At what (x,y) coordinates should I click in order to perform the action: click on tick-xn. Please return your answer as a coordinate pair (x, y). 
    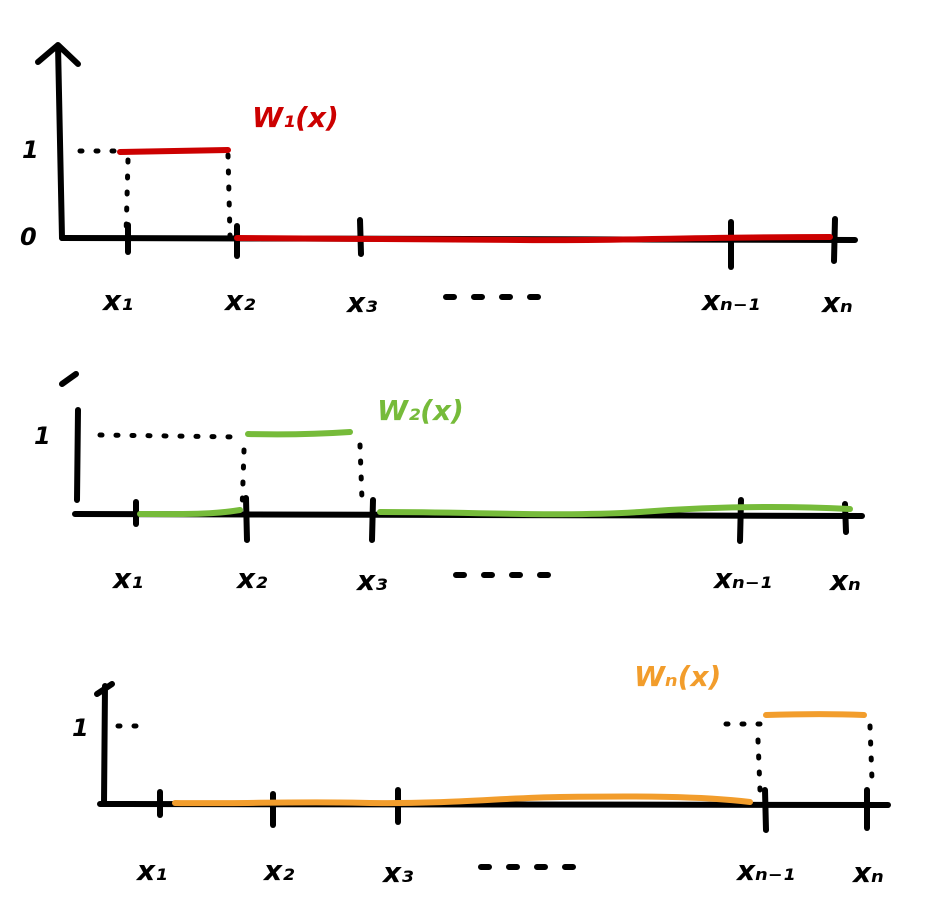
    Looking at the image, I should click on (834, 240).